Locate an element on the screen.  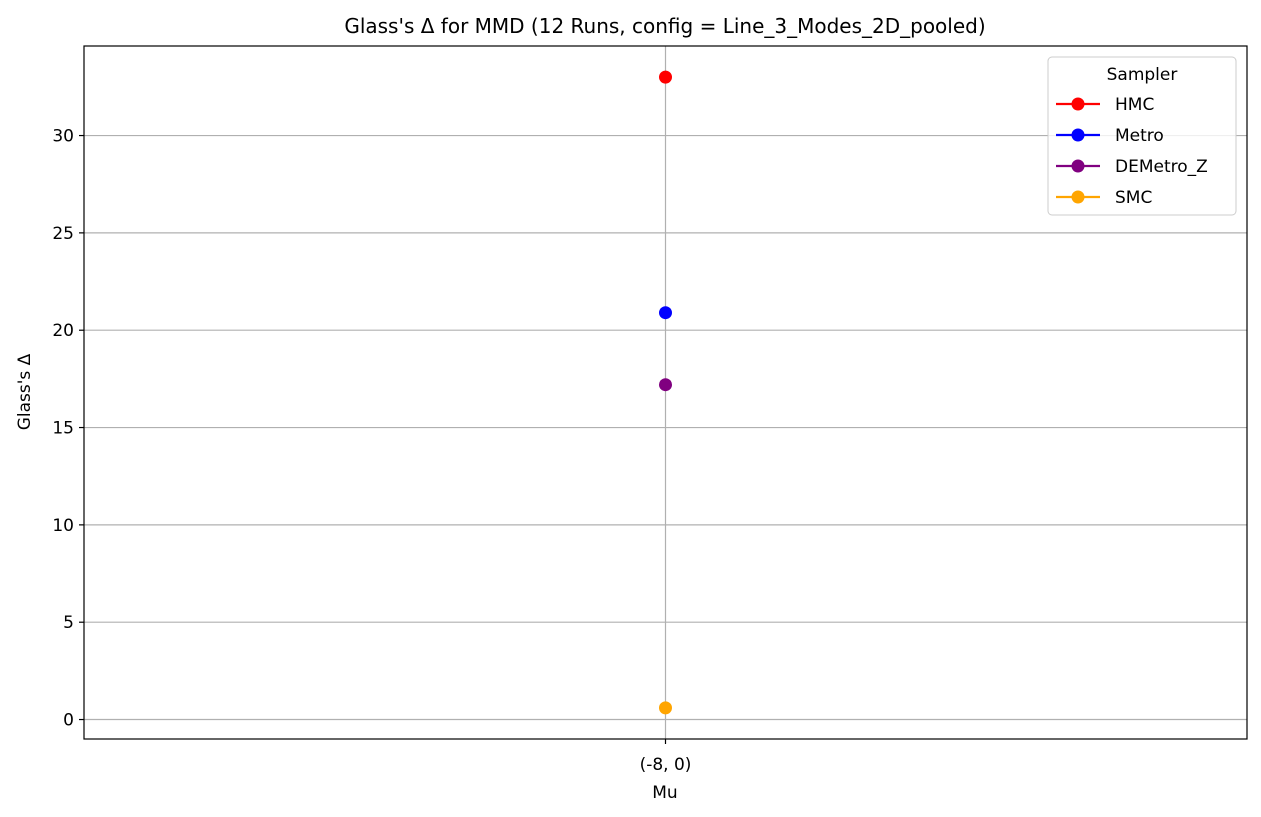
legend-box is located at coordinates (1142, 136).